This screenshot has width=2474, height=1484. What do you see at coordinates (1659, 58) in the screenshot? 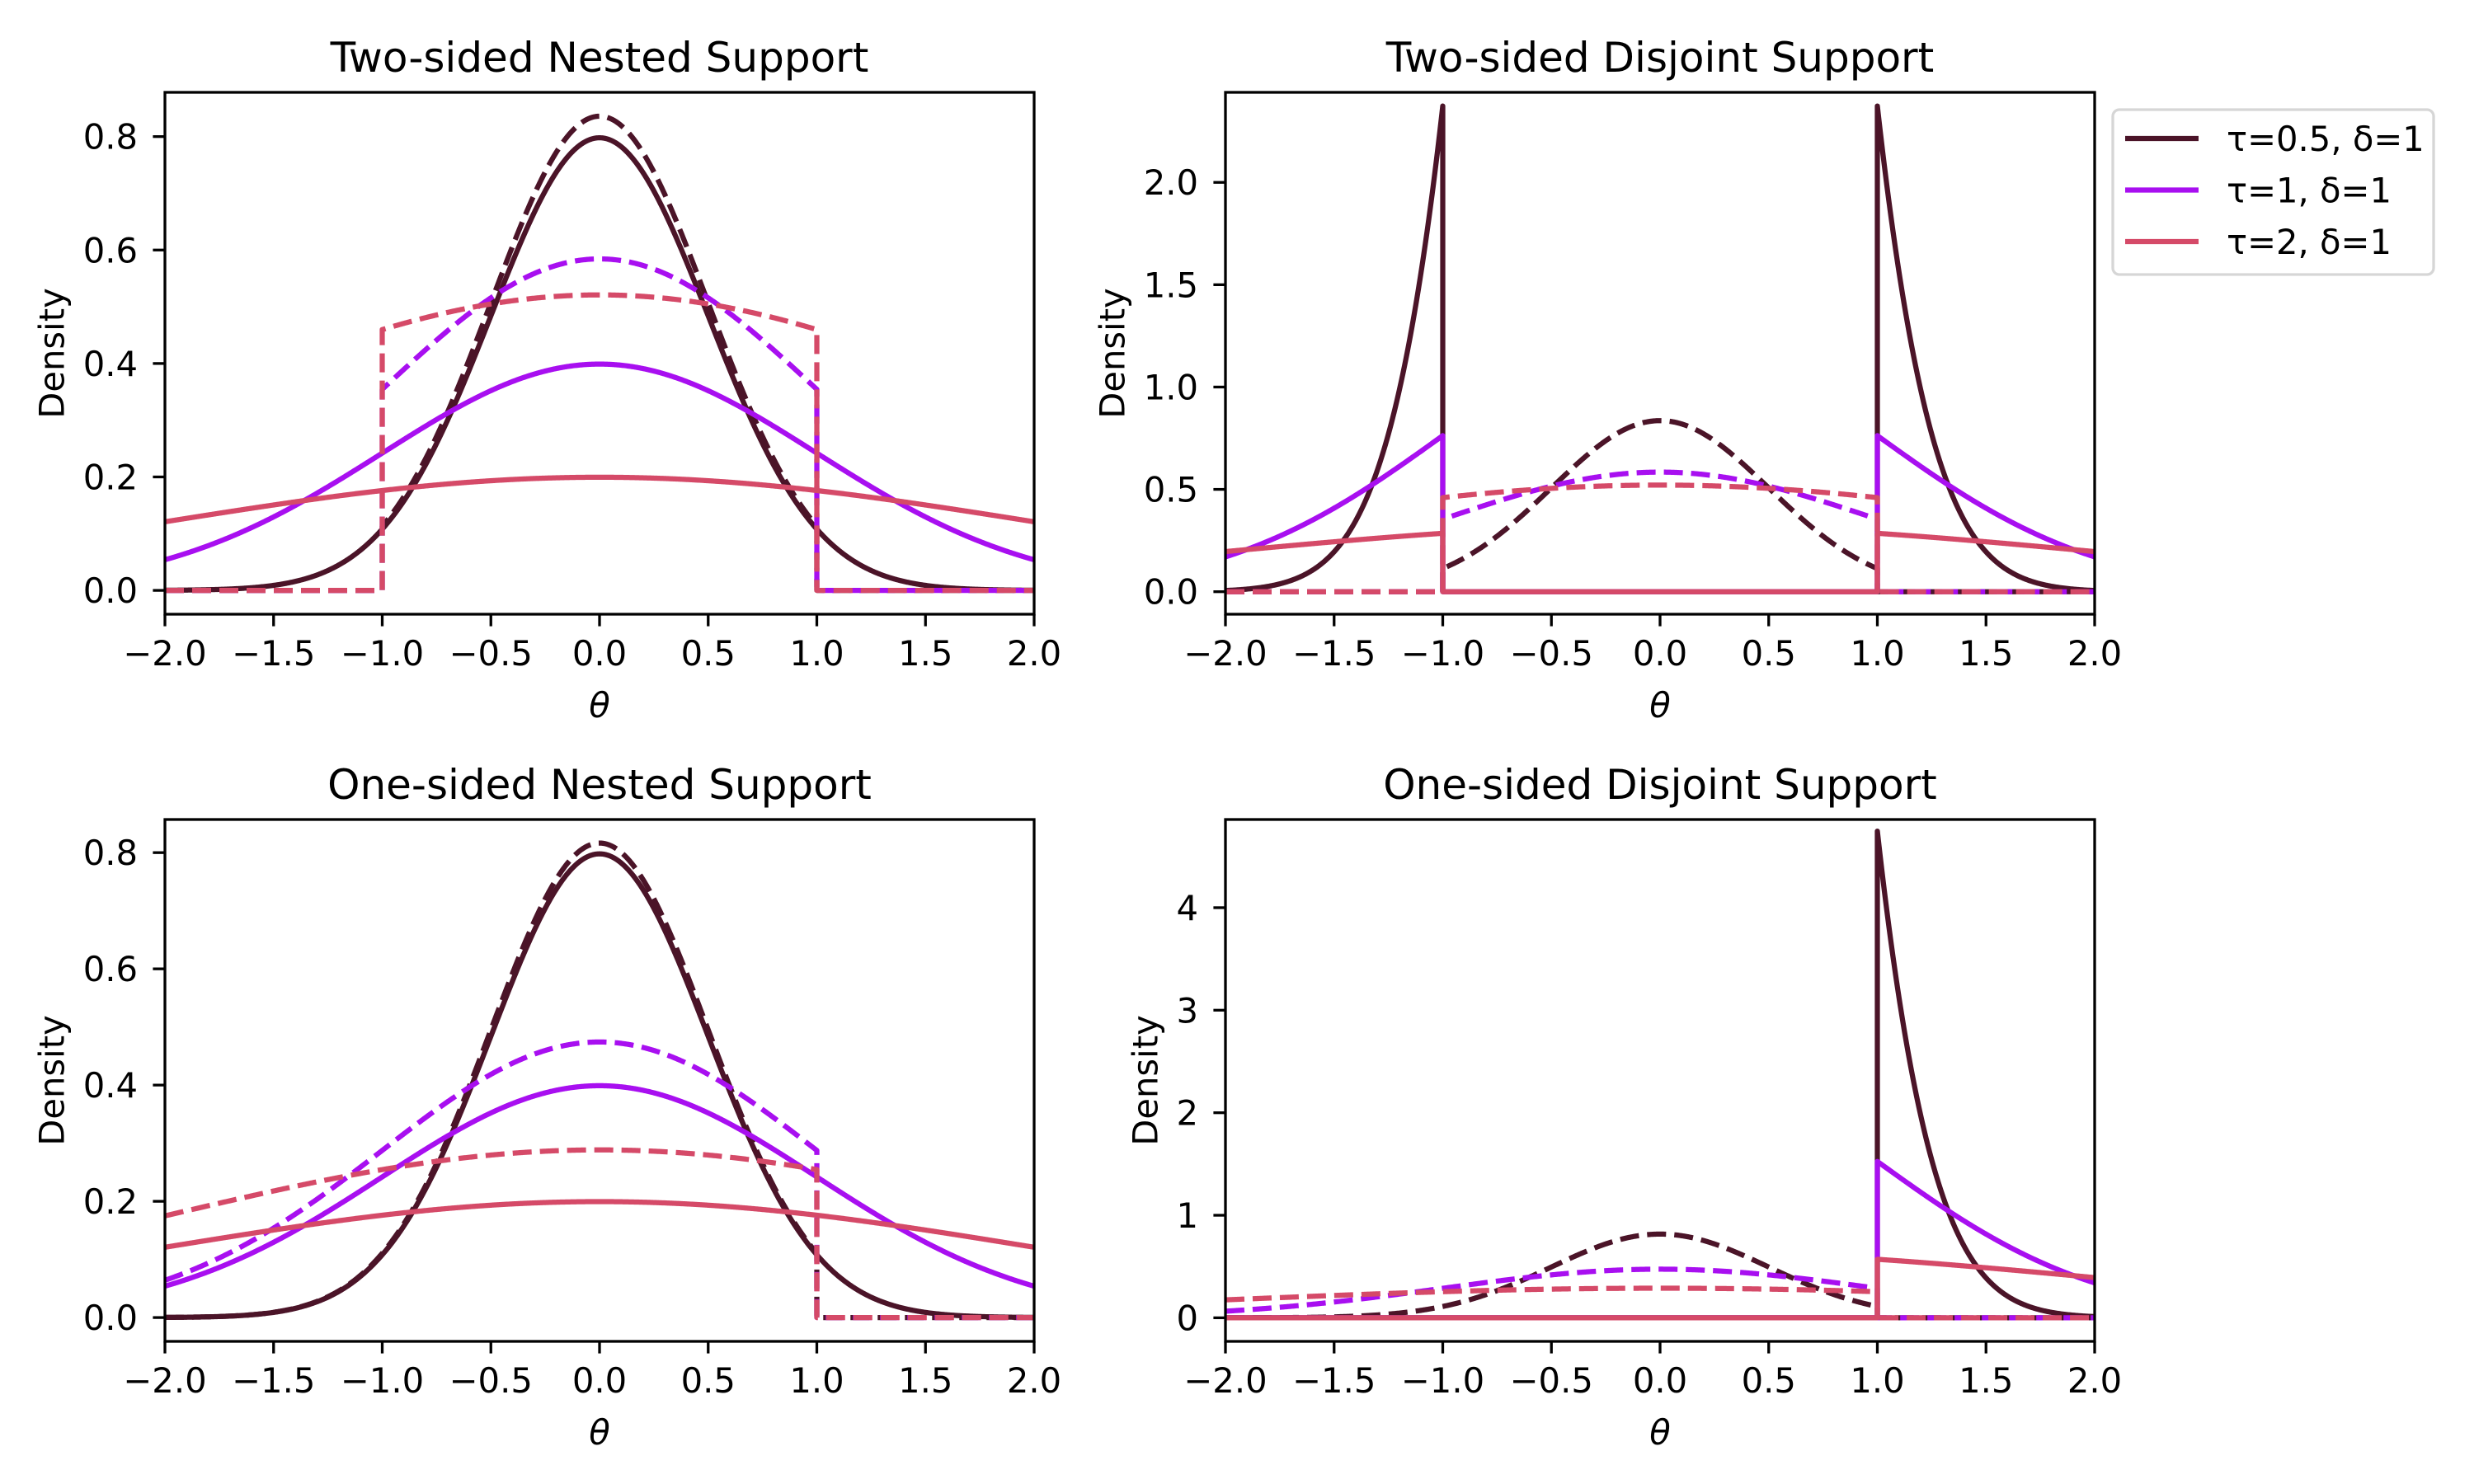
I see `panel-title: Two-sided Disjoint Support` at bounding box center [1659, 58].